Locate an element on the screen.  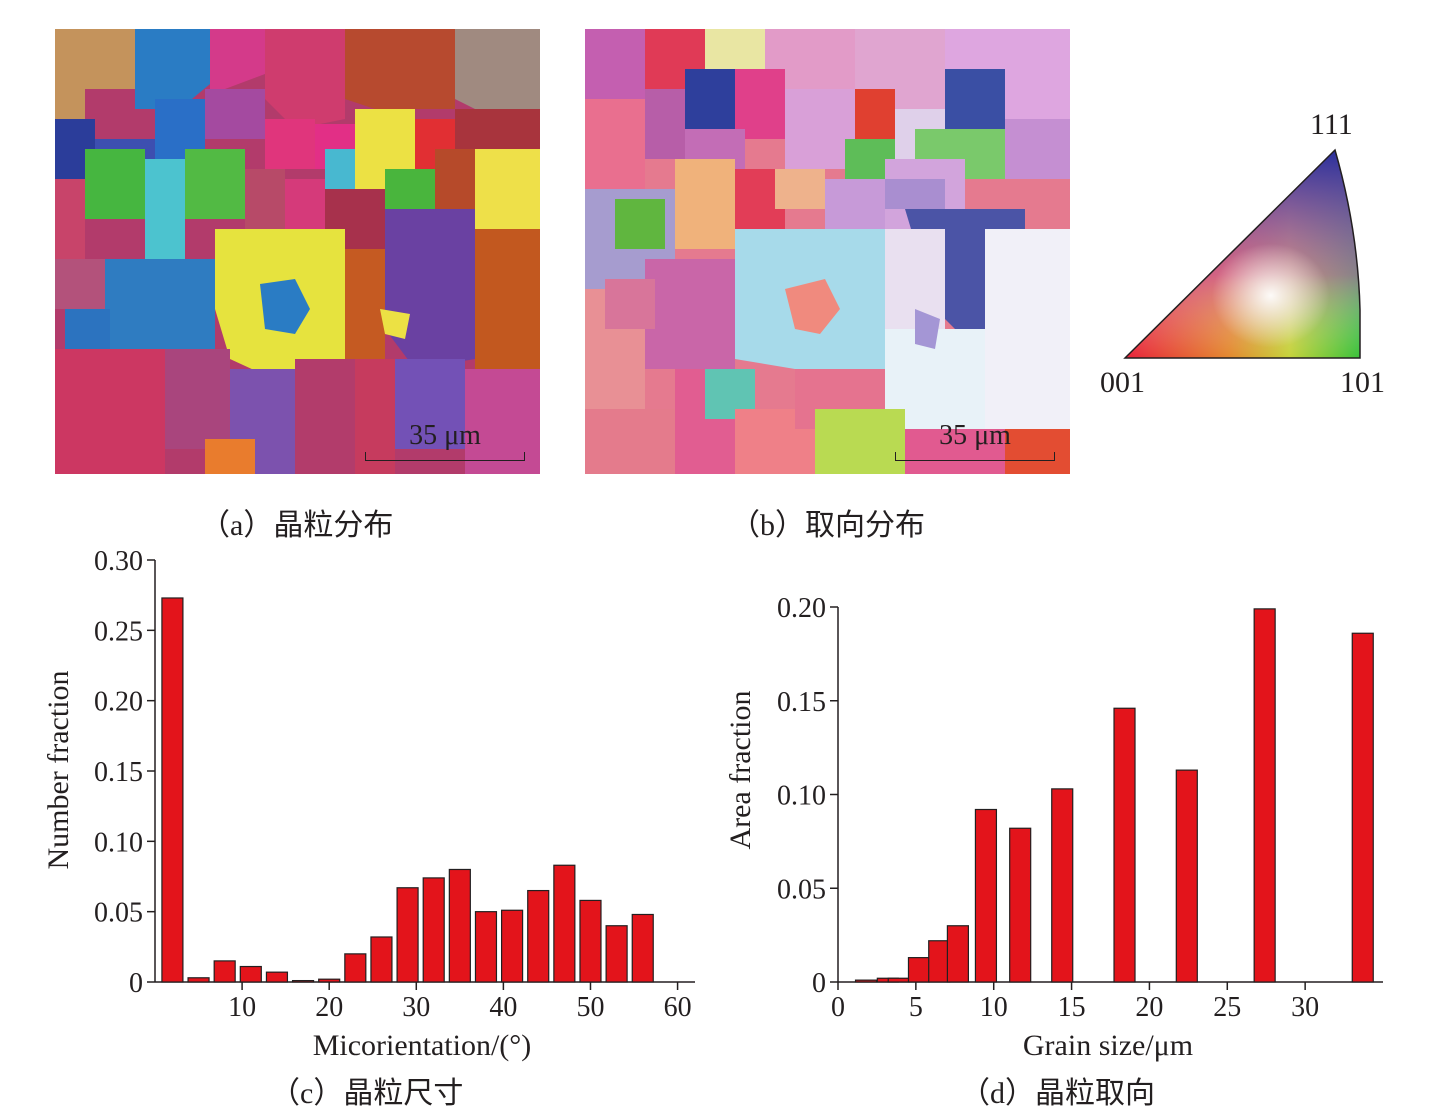
x-tick-label-c: 20 is located at coordinates (329, 1007).